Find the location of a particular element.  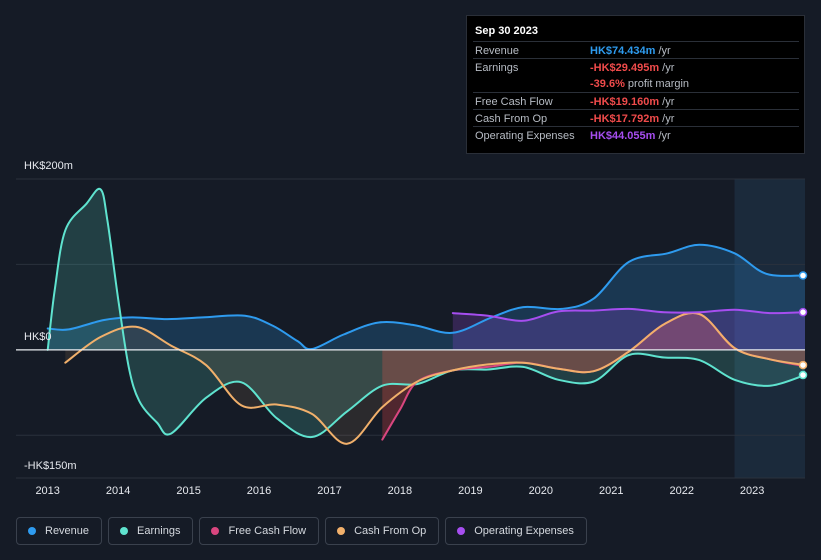

tooltip-value: -HK$19.160m /yr is located at coordinates (632, 102).